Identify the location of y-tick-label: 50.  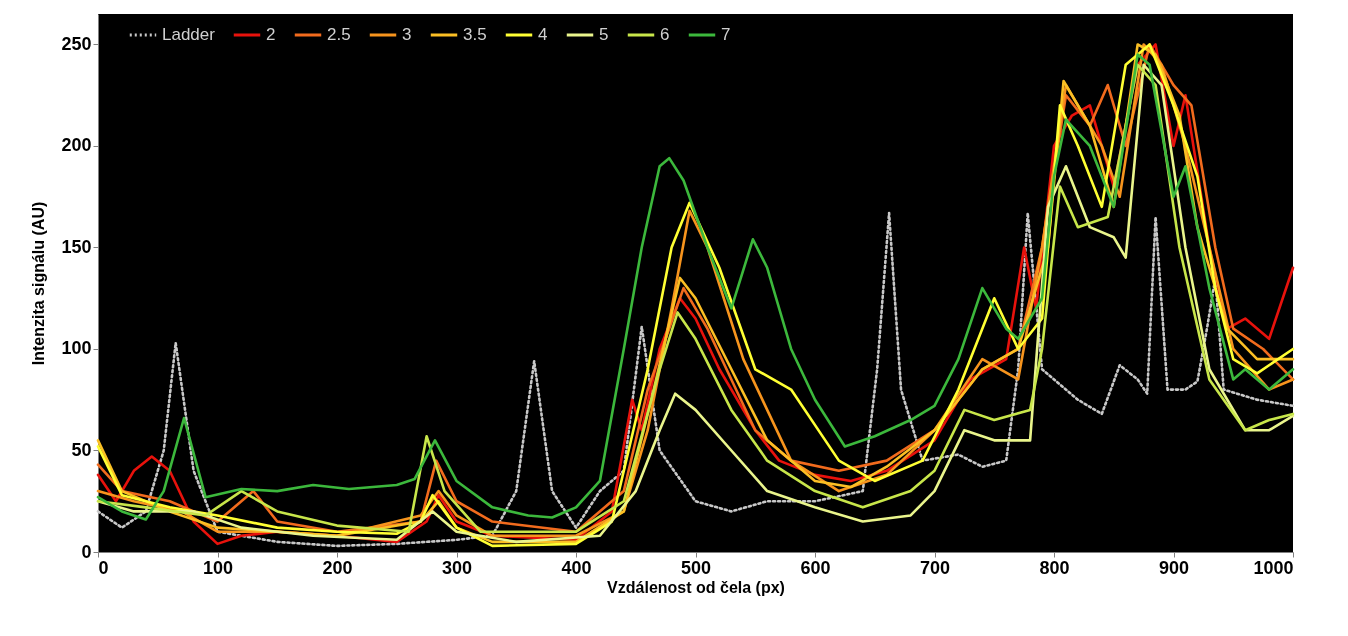
(81, 449).